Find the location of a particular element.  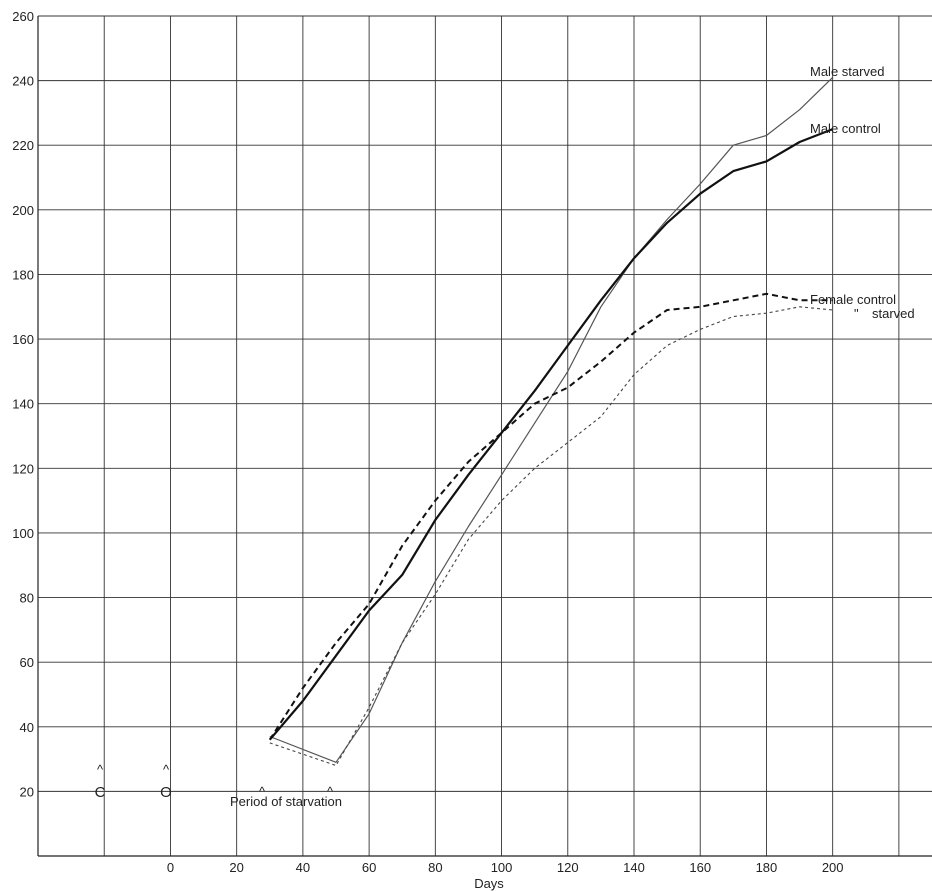

x-tick-label: 140 is located at coordinates (634, 867).